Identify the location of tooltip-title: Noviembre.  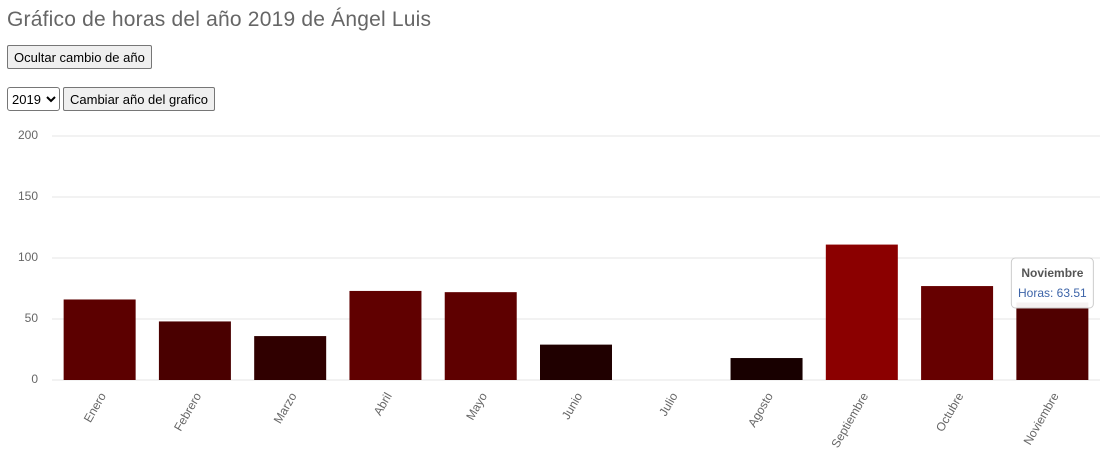
(1052, 273).